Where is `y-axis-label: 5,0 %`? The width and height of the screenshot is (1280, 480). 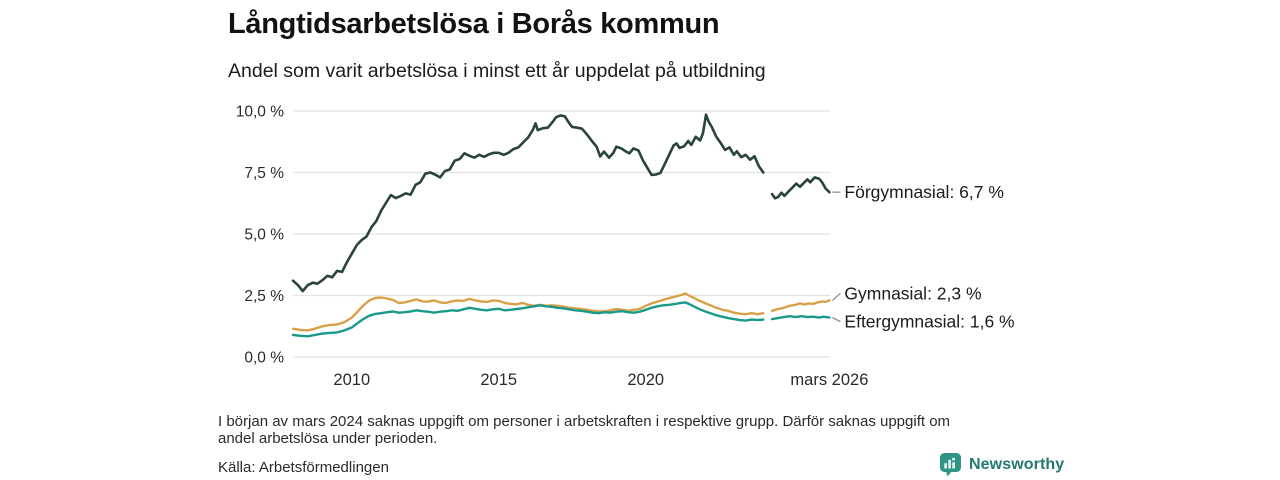
y-axis-label: 5,0 % is located at coordinates (264, 235).